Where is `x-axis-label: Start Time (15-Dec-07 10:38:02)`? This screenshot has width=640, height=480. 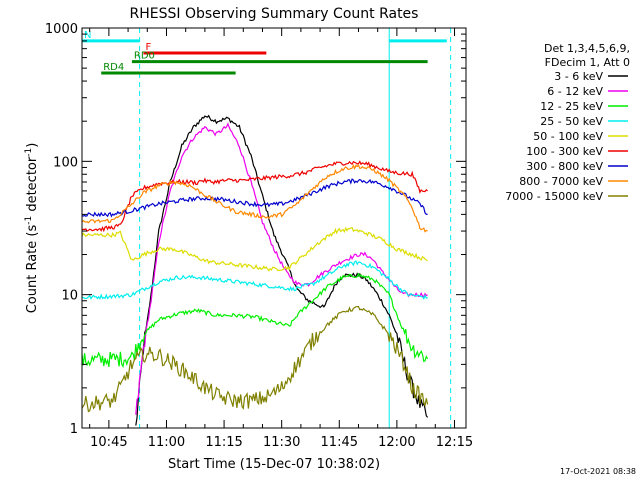 x-axis-label: Start Time (15-Dec-07 10:38:02) is located at coordinates (274, 464).